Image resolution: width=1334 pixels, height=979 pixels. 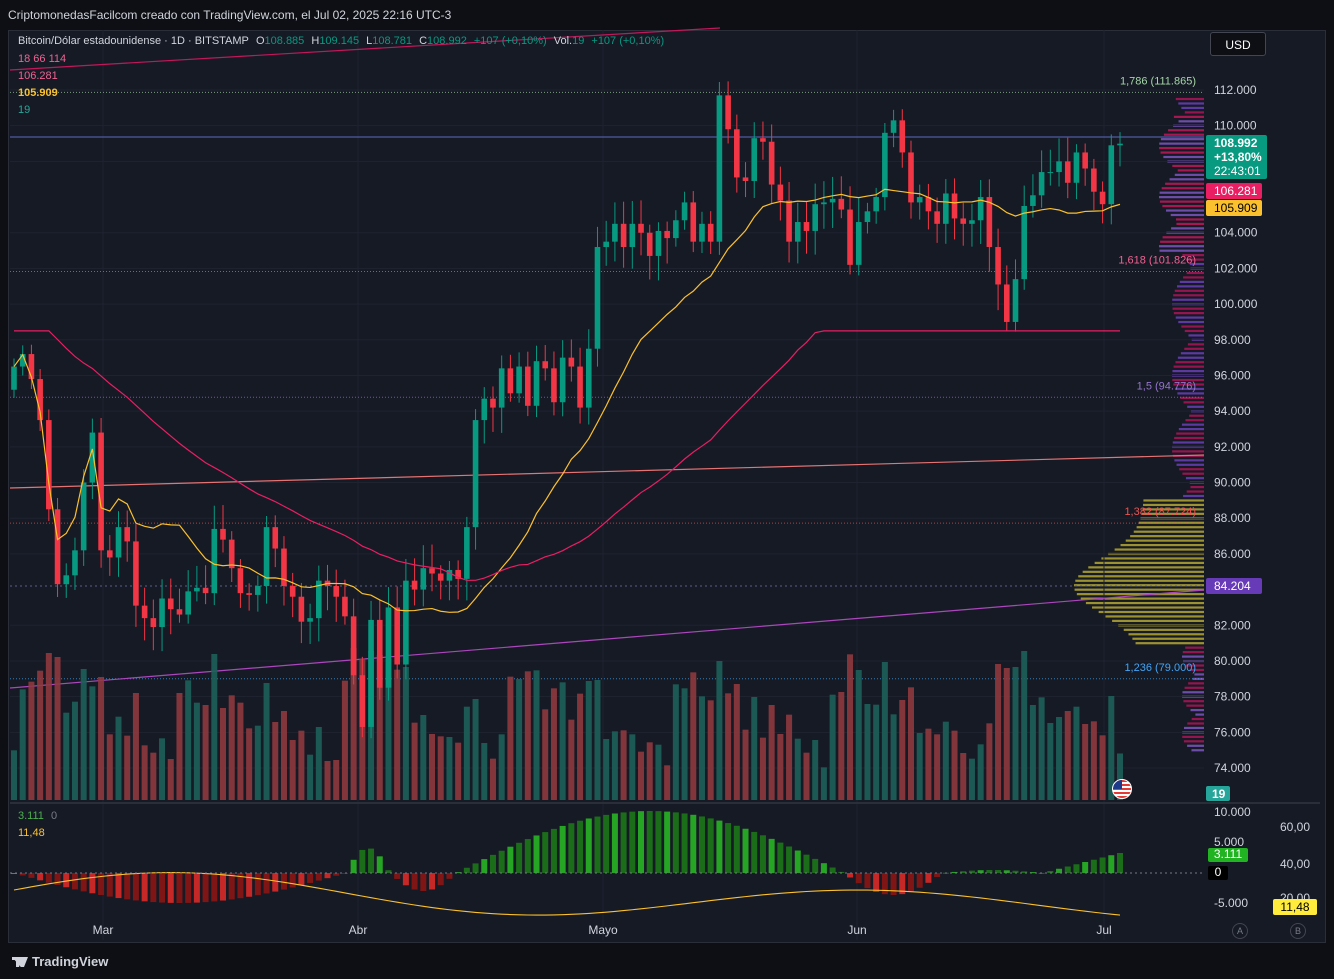 I want to click on bottom-bar, so click(x=667, y=961).